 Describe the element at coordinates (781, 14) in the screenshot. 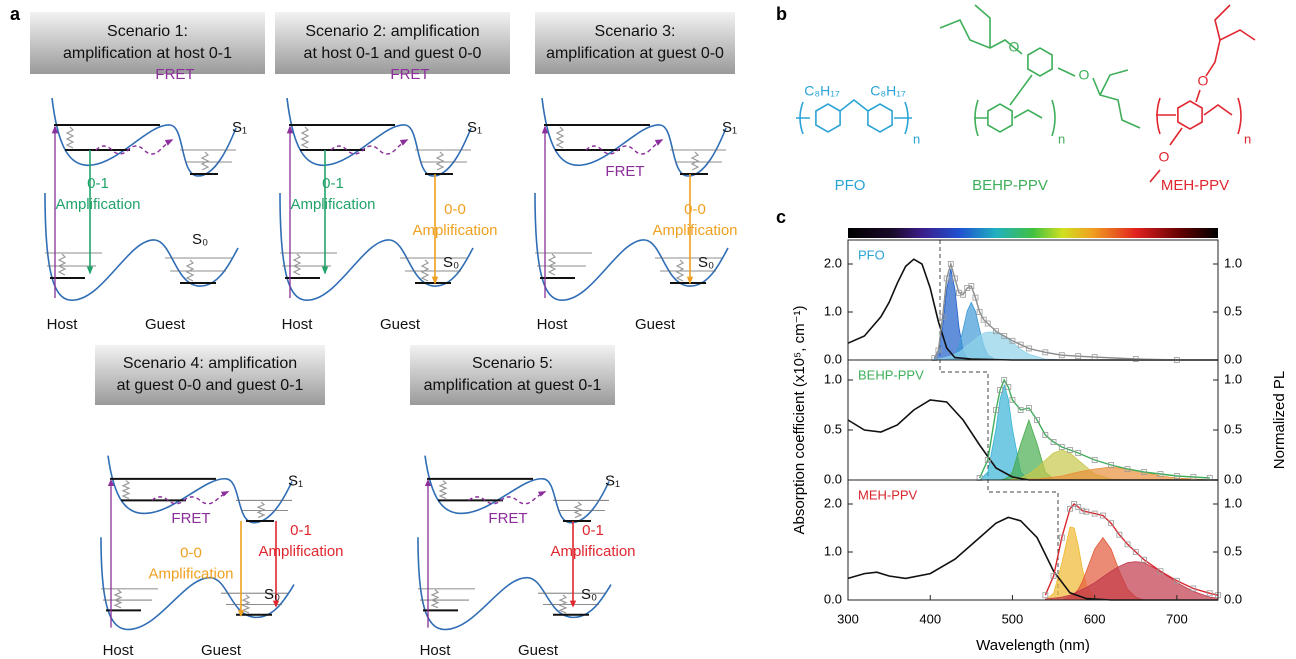

I see `panel-label: b` at that location.